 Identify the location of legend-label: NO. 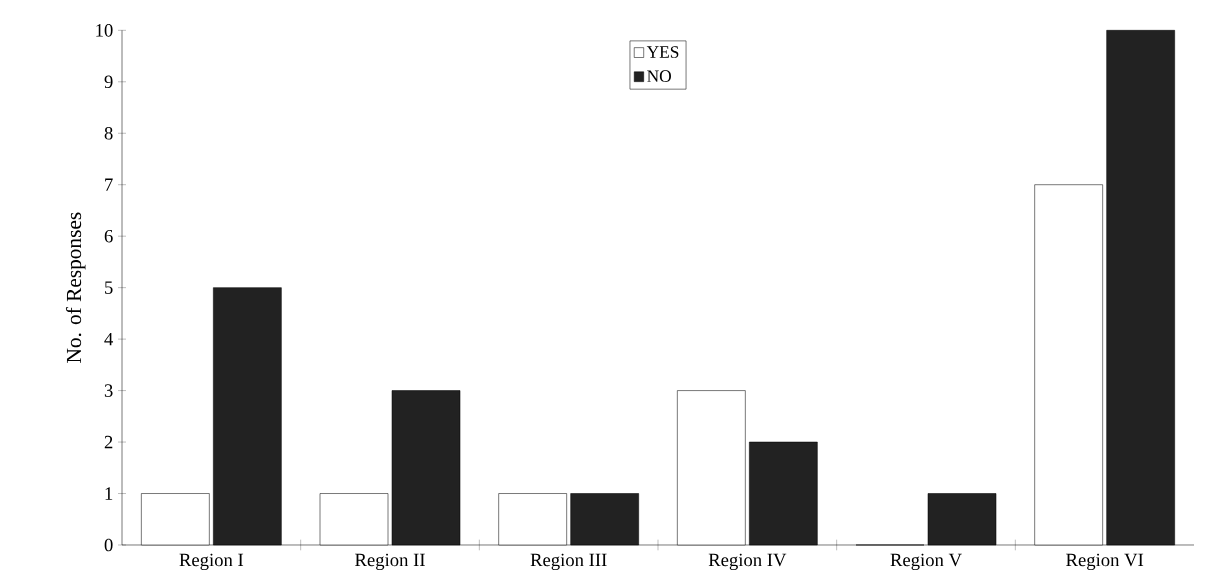
(659, 76).